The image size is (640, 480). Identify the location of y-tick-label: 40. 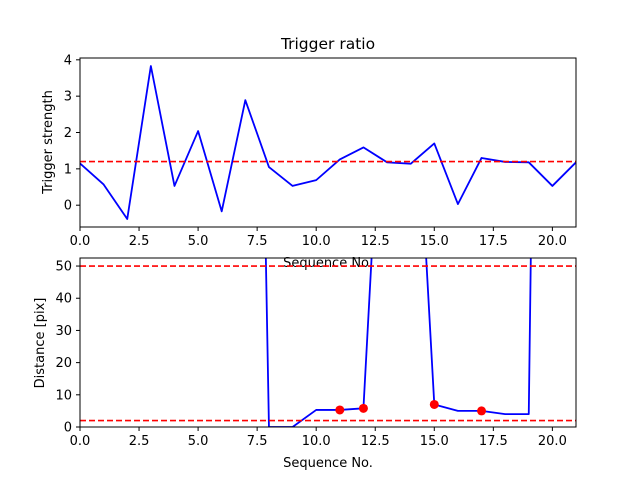
(63, 299).